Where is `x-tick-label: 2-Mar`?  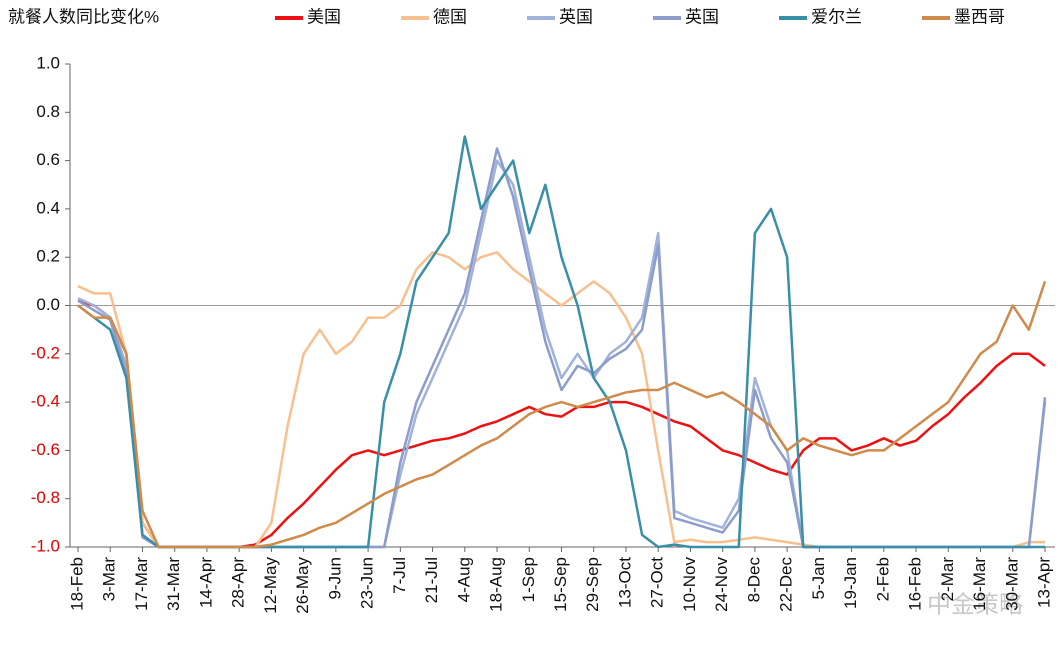 x-tick-label: 2-Mar is located at coordinates (947, 579).